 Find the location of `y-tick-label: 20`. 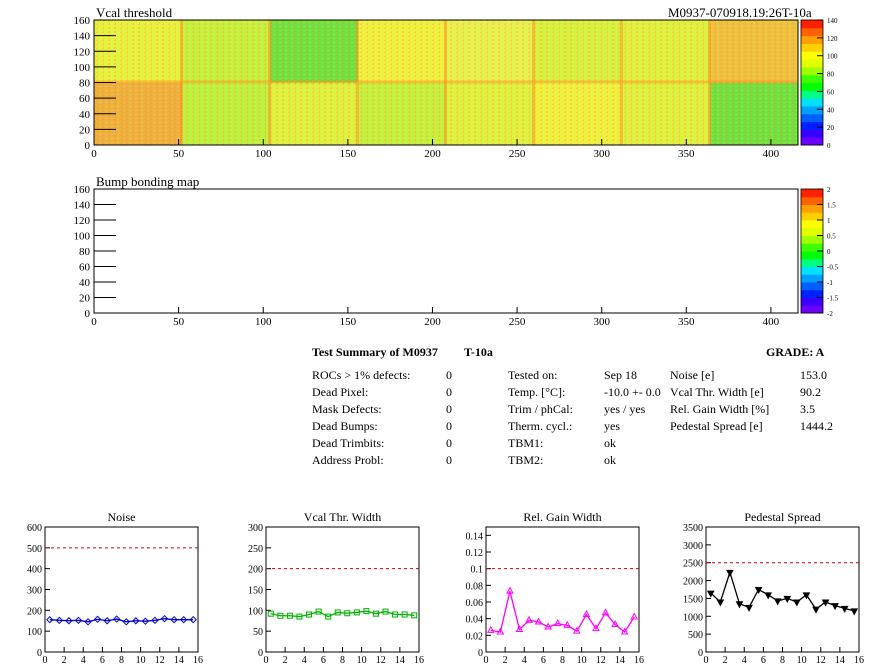

y-tick-label: 20 is located at coordinates (85, 130).